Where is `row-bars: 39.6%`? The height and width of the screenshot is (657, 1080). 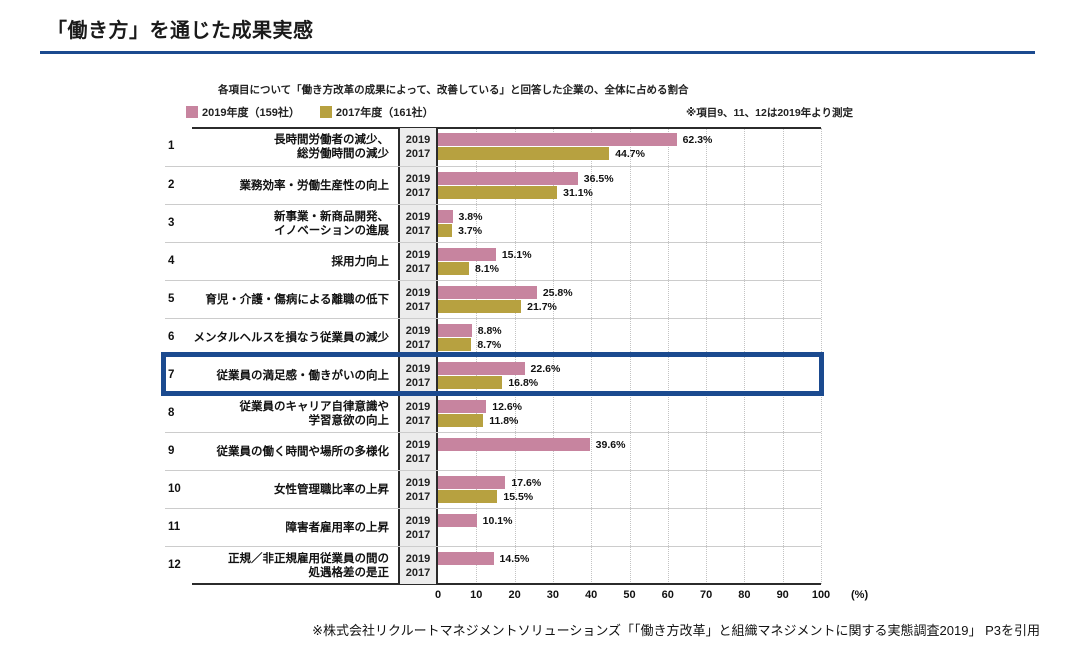 row-bars: 39.6% is located at coordinates (629, 451).